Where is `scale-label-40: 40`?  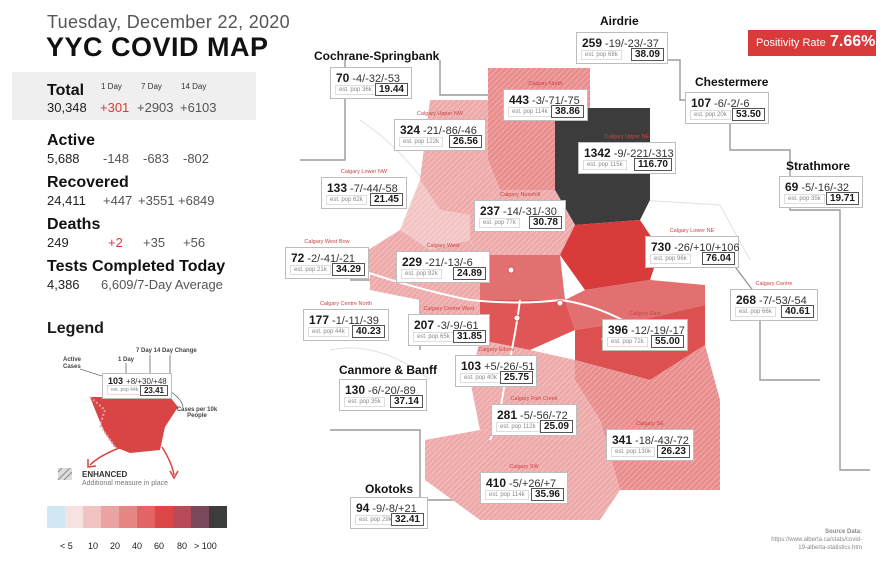 scale-label-40: 40 is located at coordinates (137, 546).